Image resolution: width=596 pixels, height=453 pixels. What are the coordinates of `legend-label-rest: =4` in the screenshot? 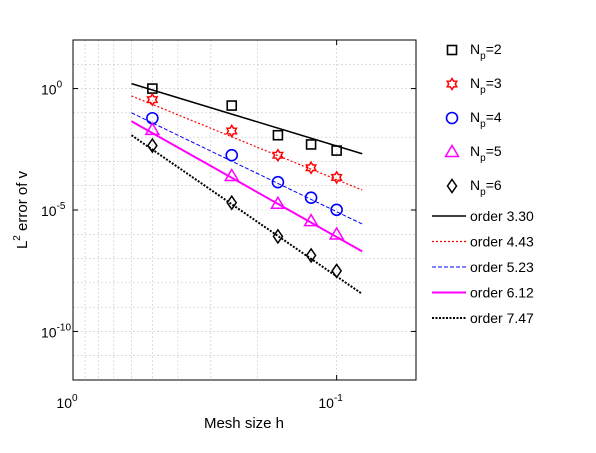 It's located at (494, 117).